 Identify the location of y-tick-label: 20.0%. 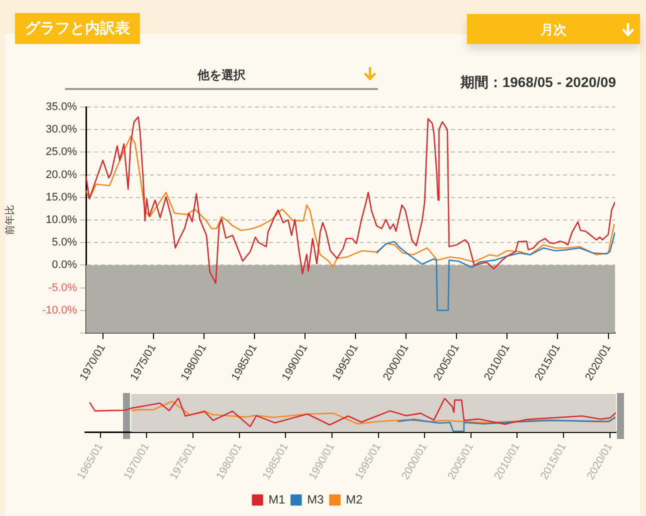
(62, 174).